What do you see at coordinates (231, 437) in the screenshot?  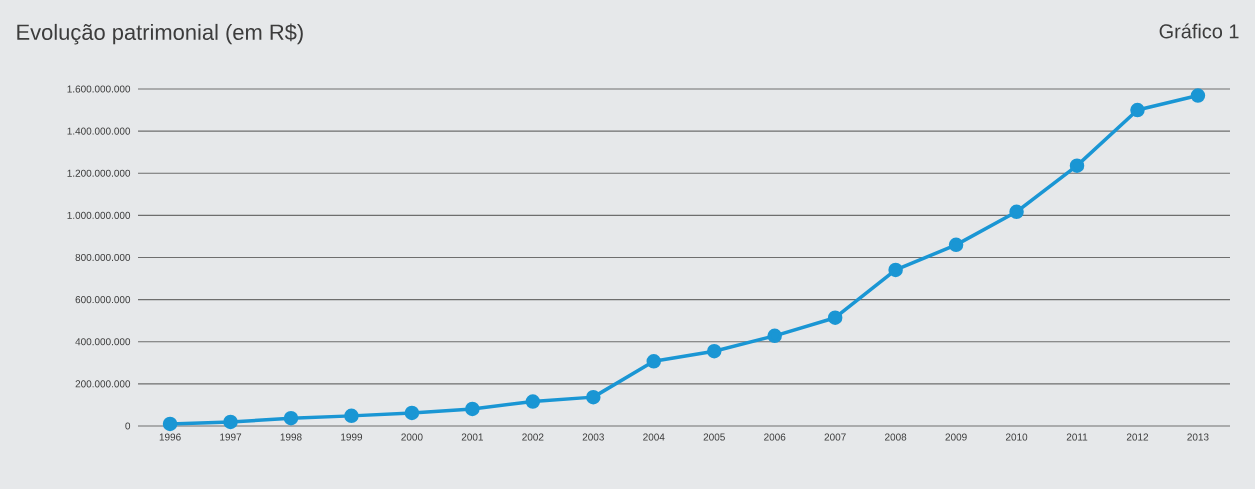 I see `x-tick-label: 1997` at bounding box center [231, 437].